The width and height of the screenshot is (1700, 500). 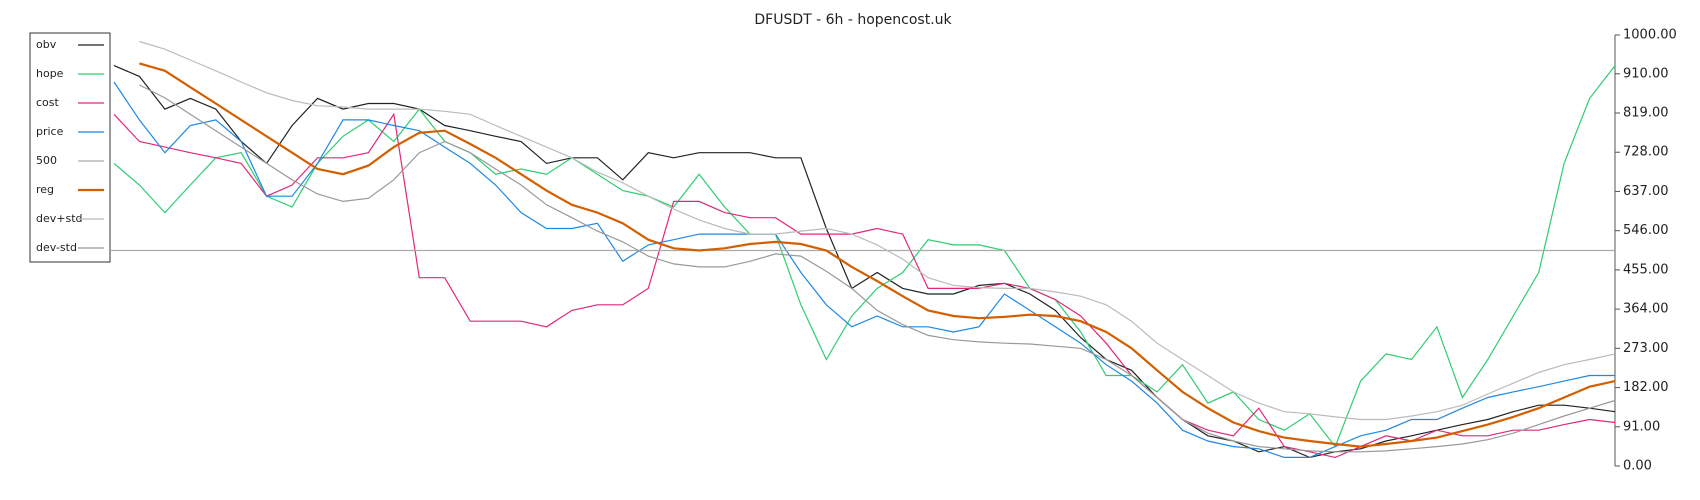 What do you see at coordinates (1650, 35) in the screenshot?
I see `y-tick-label: 1000.00` at bounding box center [1650, 35].